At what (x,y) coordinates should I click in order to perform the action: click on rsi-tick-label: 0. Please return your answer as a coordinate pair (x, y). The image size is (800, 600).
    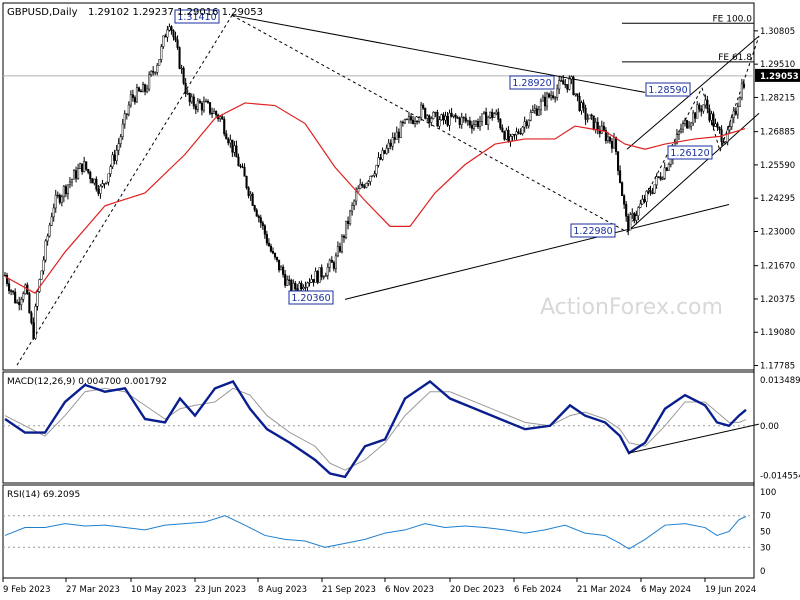
    Looking at the image, I should click on (762, 572).